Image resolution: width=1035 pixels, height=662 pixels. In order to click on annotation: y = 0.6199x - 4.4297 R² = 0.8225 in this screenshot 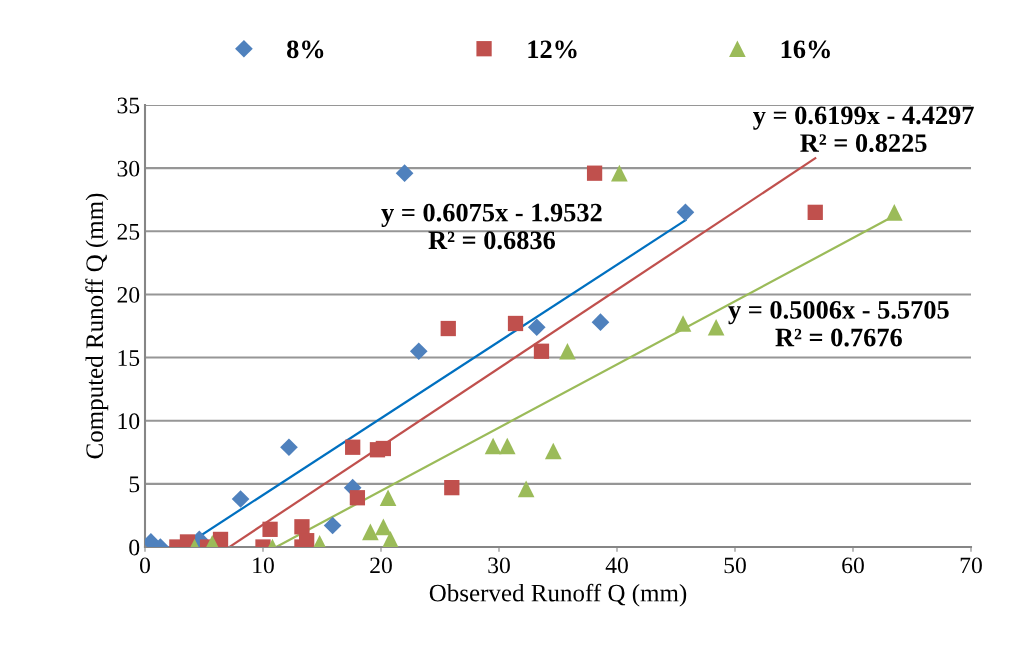, I will do `click(863, 129)`.